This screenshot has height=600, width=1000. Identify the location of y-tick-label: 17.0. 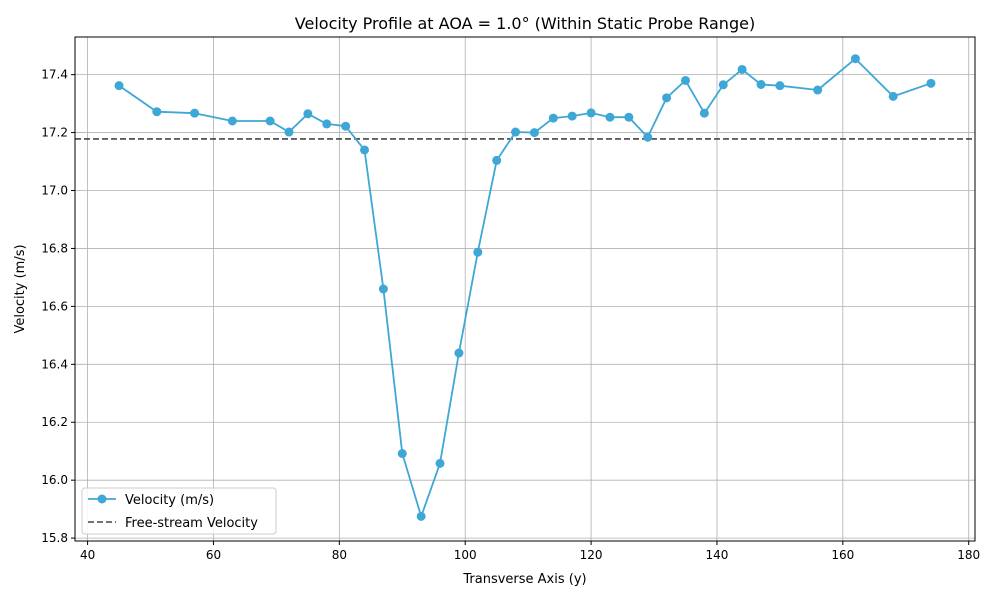
(54, 191).